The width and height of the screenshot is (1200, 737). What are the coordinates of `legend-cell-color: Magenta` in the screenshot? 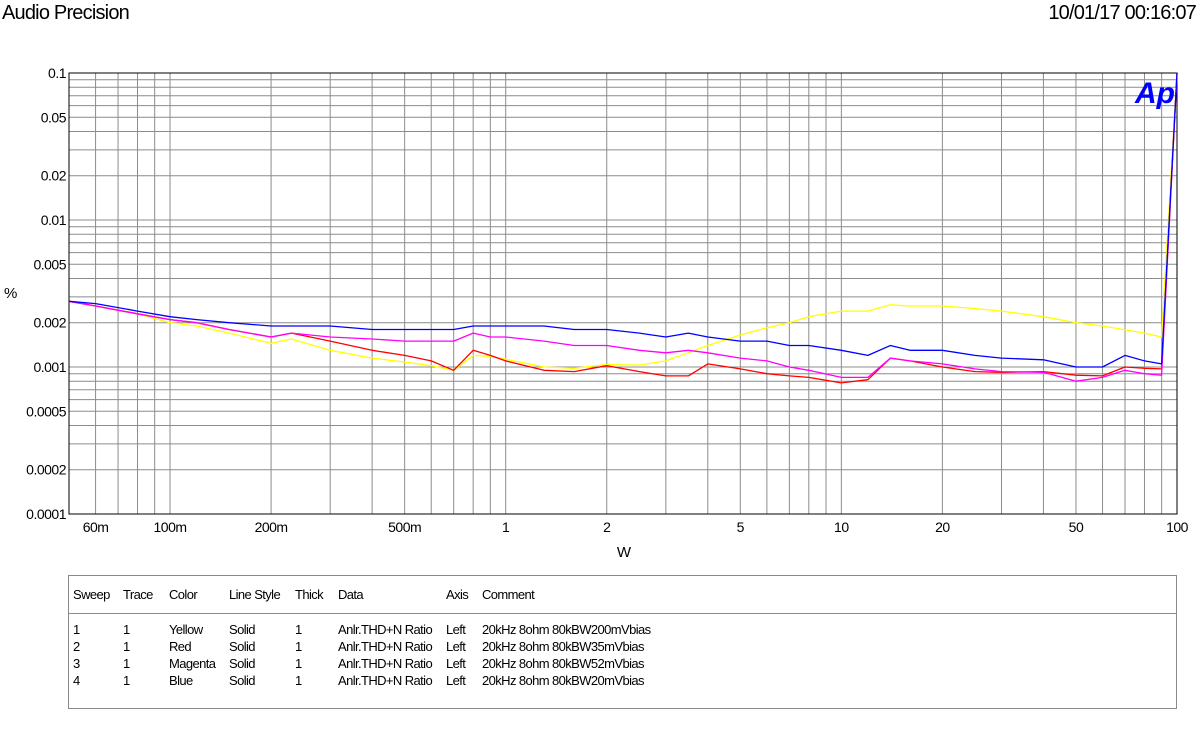 It's located at (192, 663).